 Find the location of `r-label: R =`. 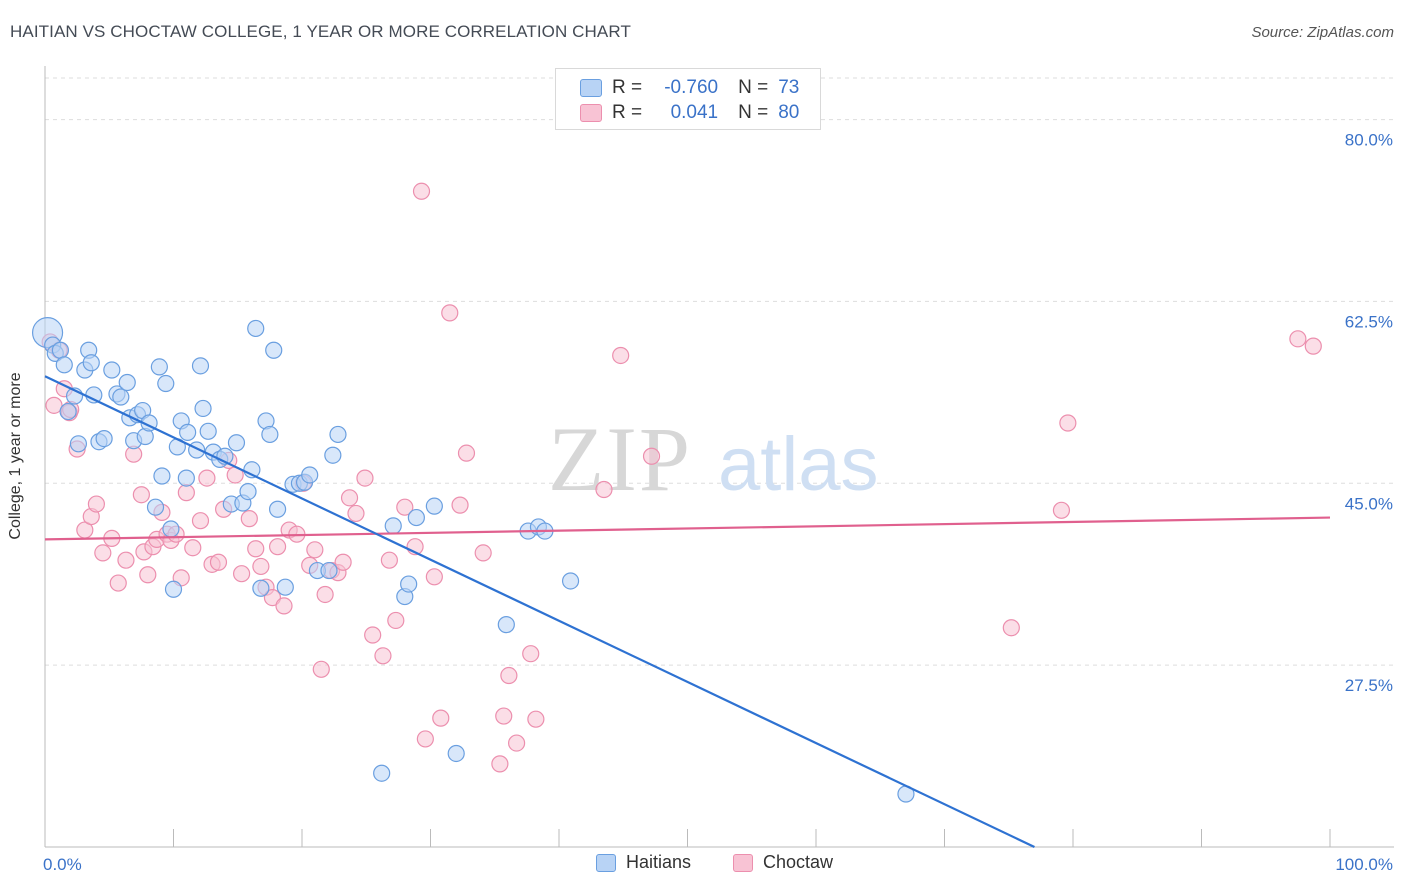

r-label: R = is located at coordinates (627, 112).